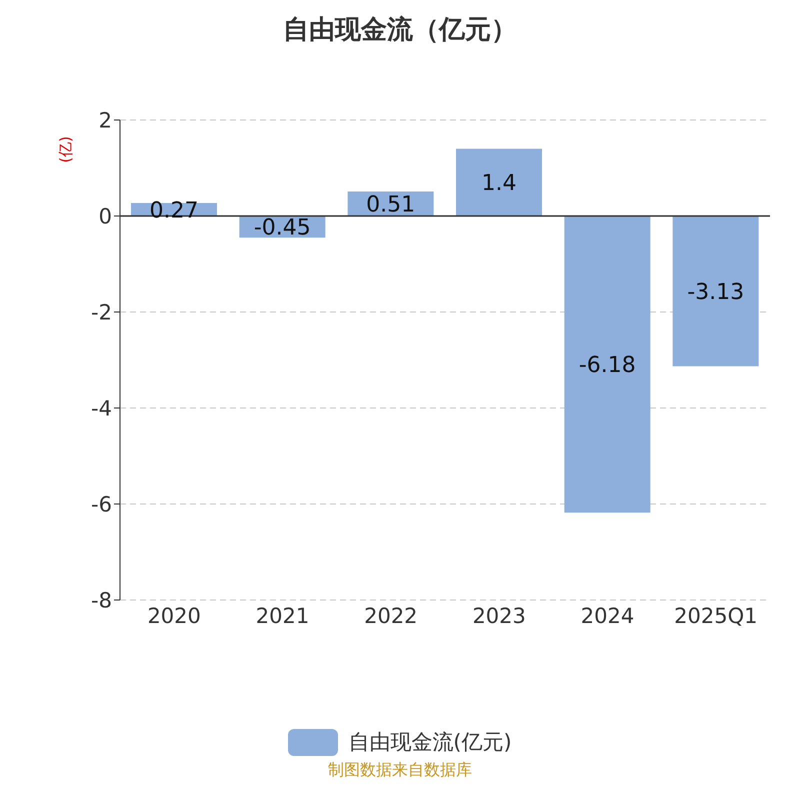 The width and height of the screenshot is (800, 800). Describe the element at coordinates (101, 504) in the screenshot. I see `y-tick-label: -6` at that location.